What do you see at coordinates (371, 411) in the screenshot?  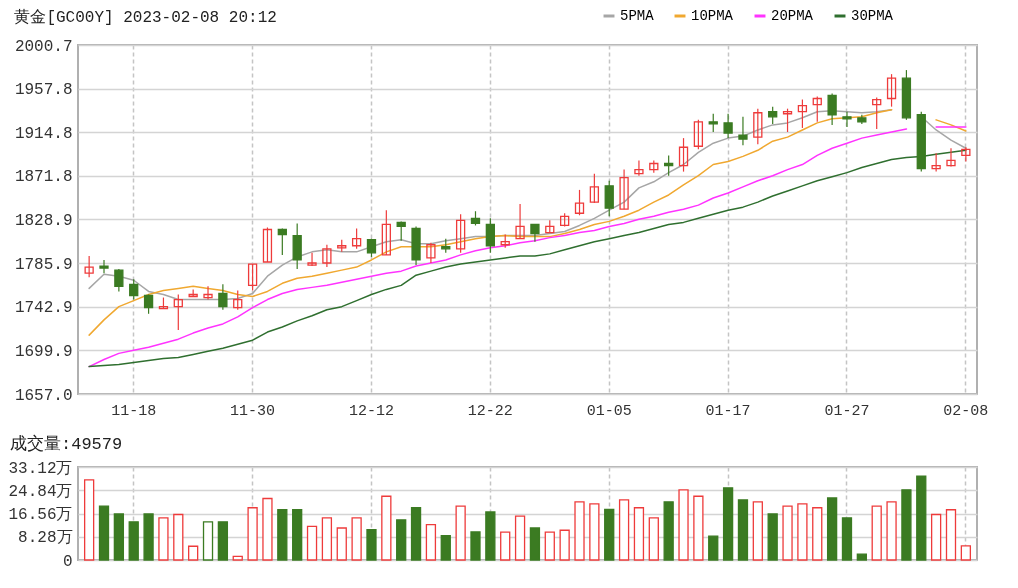 I see `x-tick-label: 12-12` at bounding box center [371, 411].